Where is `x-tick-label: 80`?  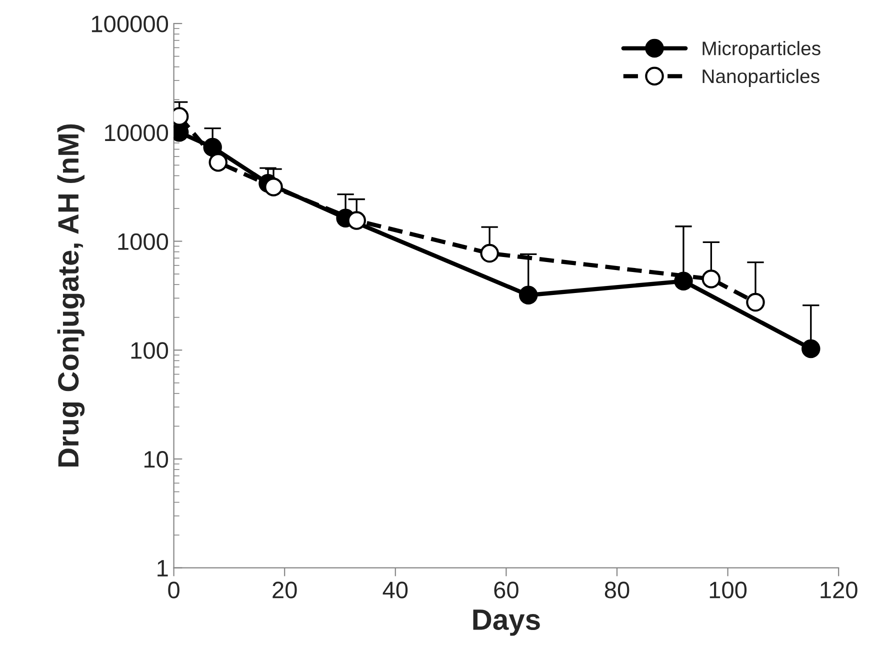 x-tick-label: 80 is located at coordinates (617, 590).